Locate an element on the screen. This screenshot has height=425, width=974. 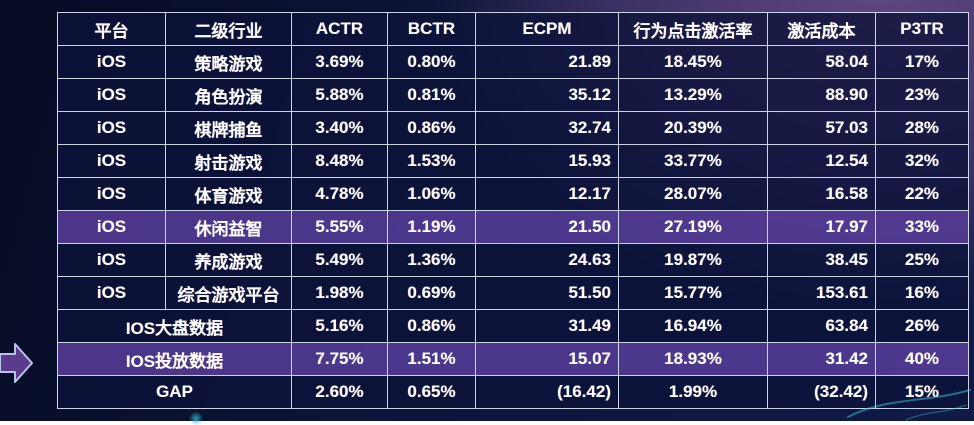
cell-rate: 27.19% is located at coordinates (693, 227).